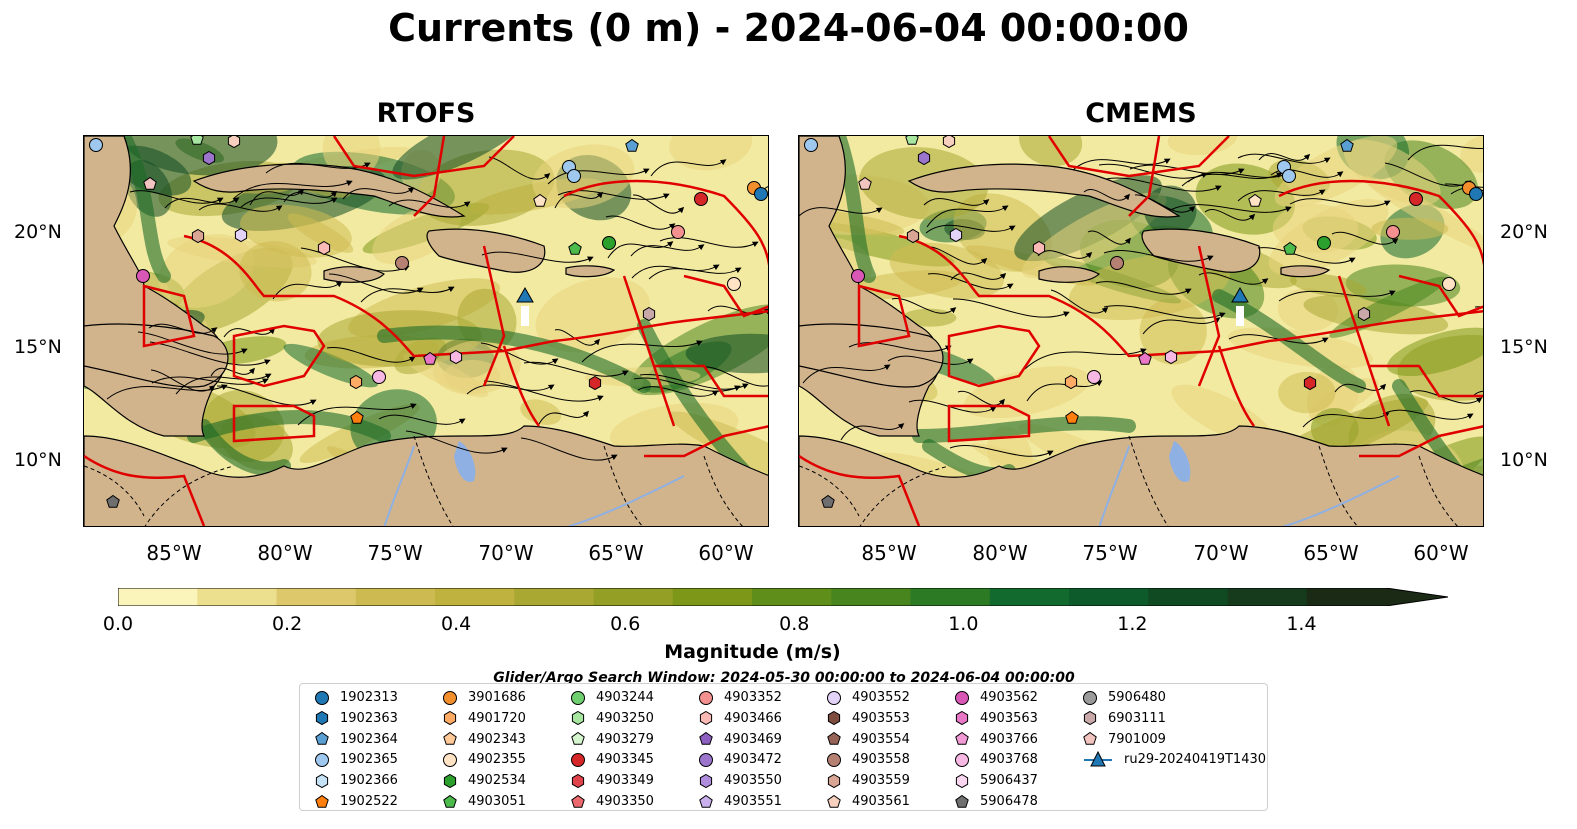 This screenshot has height=829, width=1577. I want to click on legend-item: ru29-20240419T1430, so click(1174, 759).